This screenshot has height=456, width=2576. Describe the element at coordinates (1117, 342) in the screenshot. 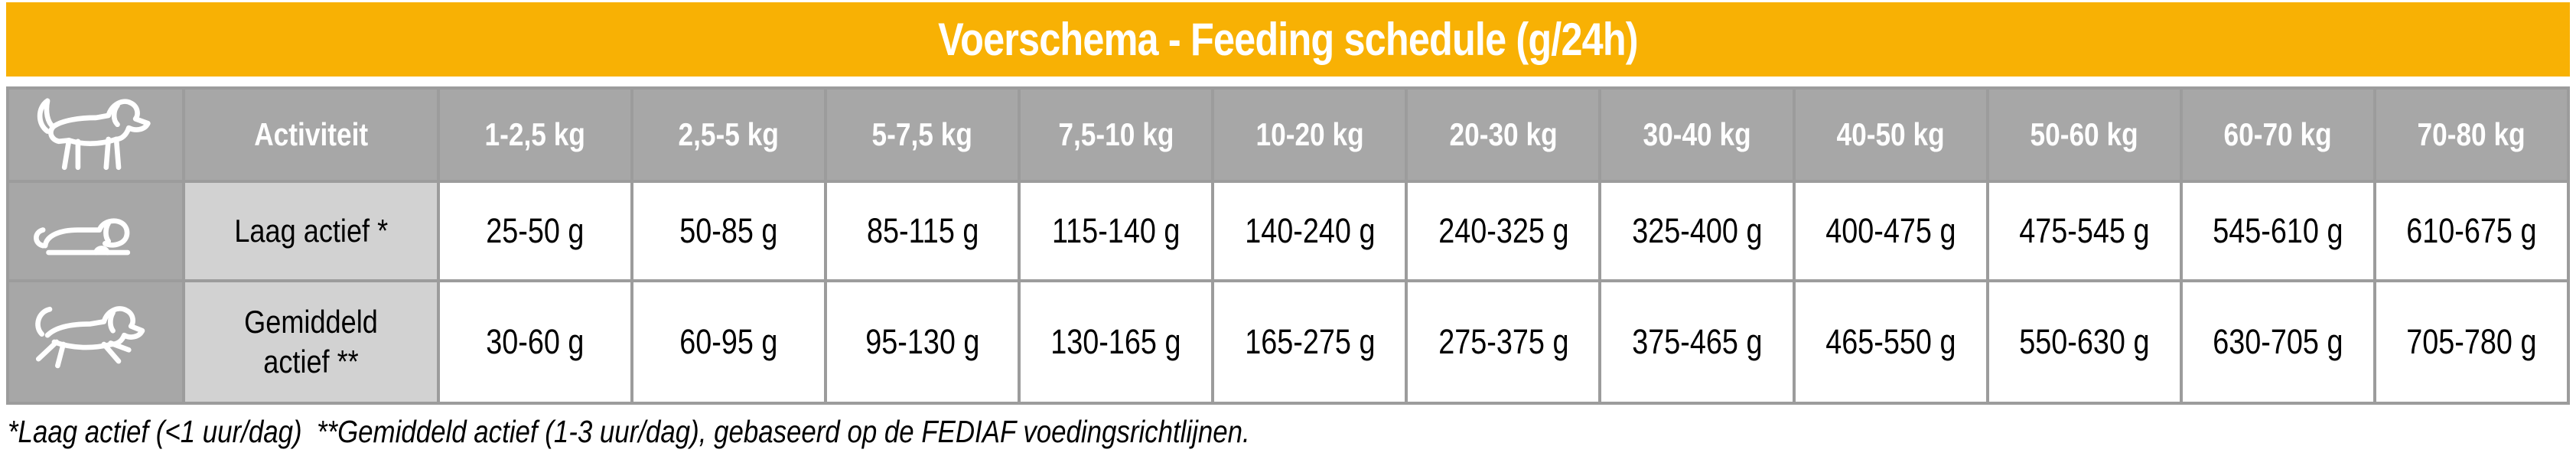

I see `value-medium-4: 130-165 g` at that location.